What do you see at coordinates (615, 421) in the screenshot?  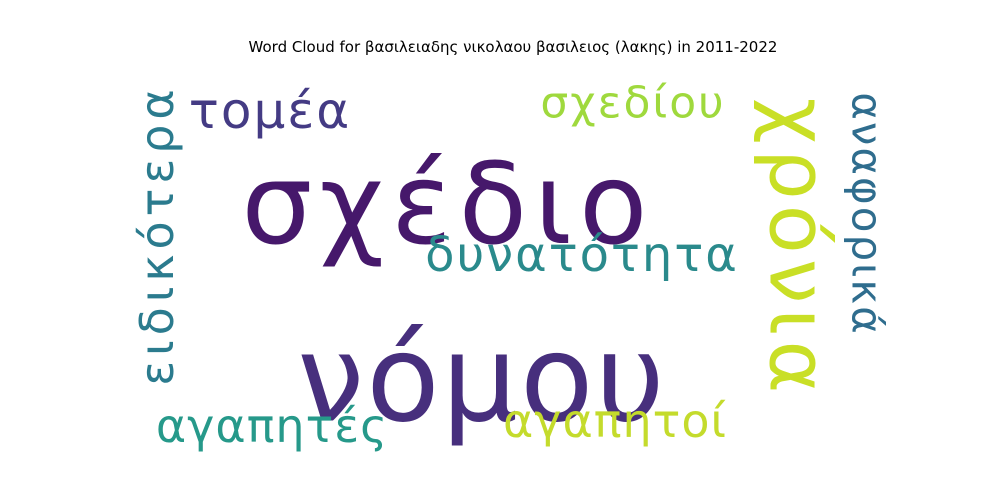 I see `word-10: αγαπητοί` at bounding box center [615, 421].